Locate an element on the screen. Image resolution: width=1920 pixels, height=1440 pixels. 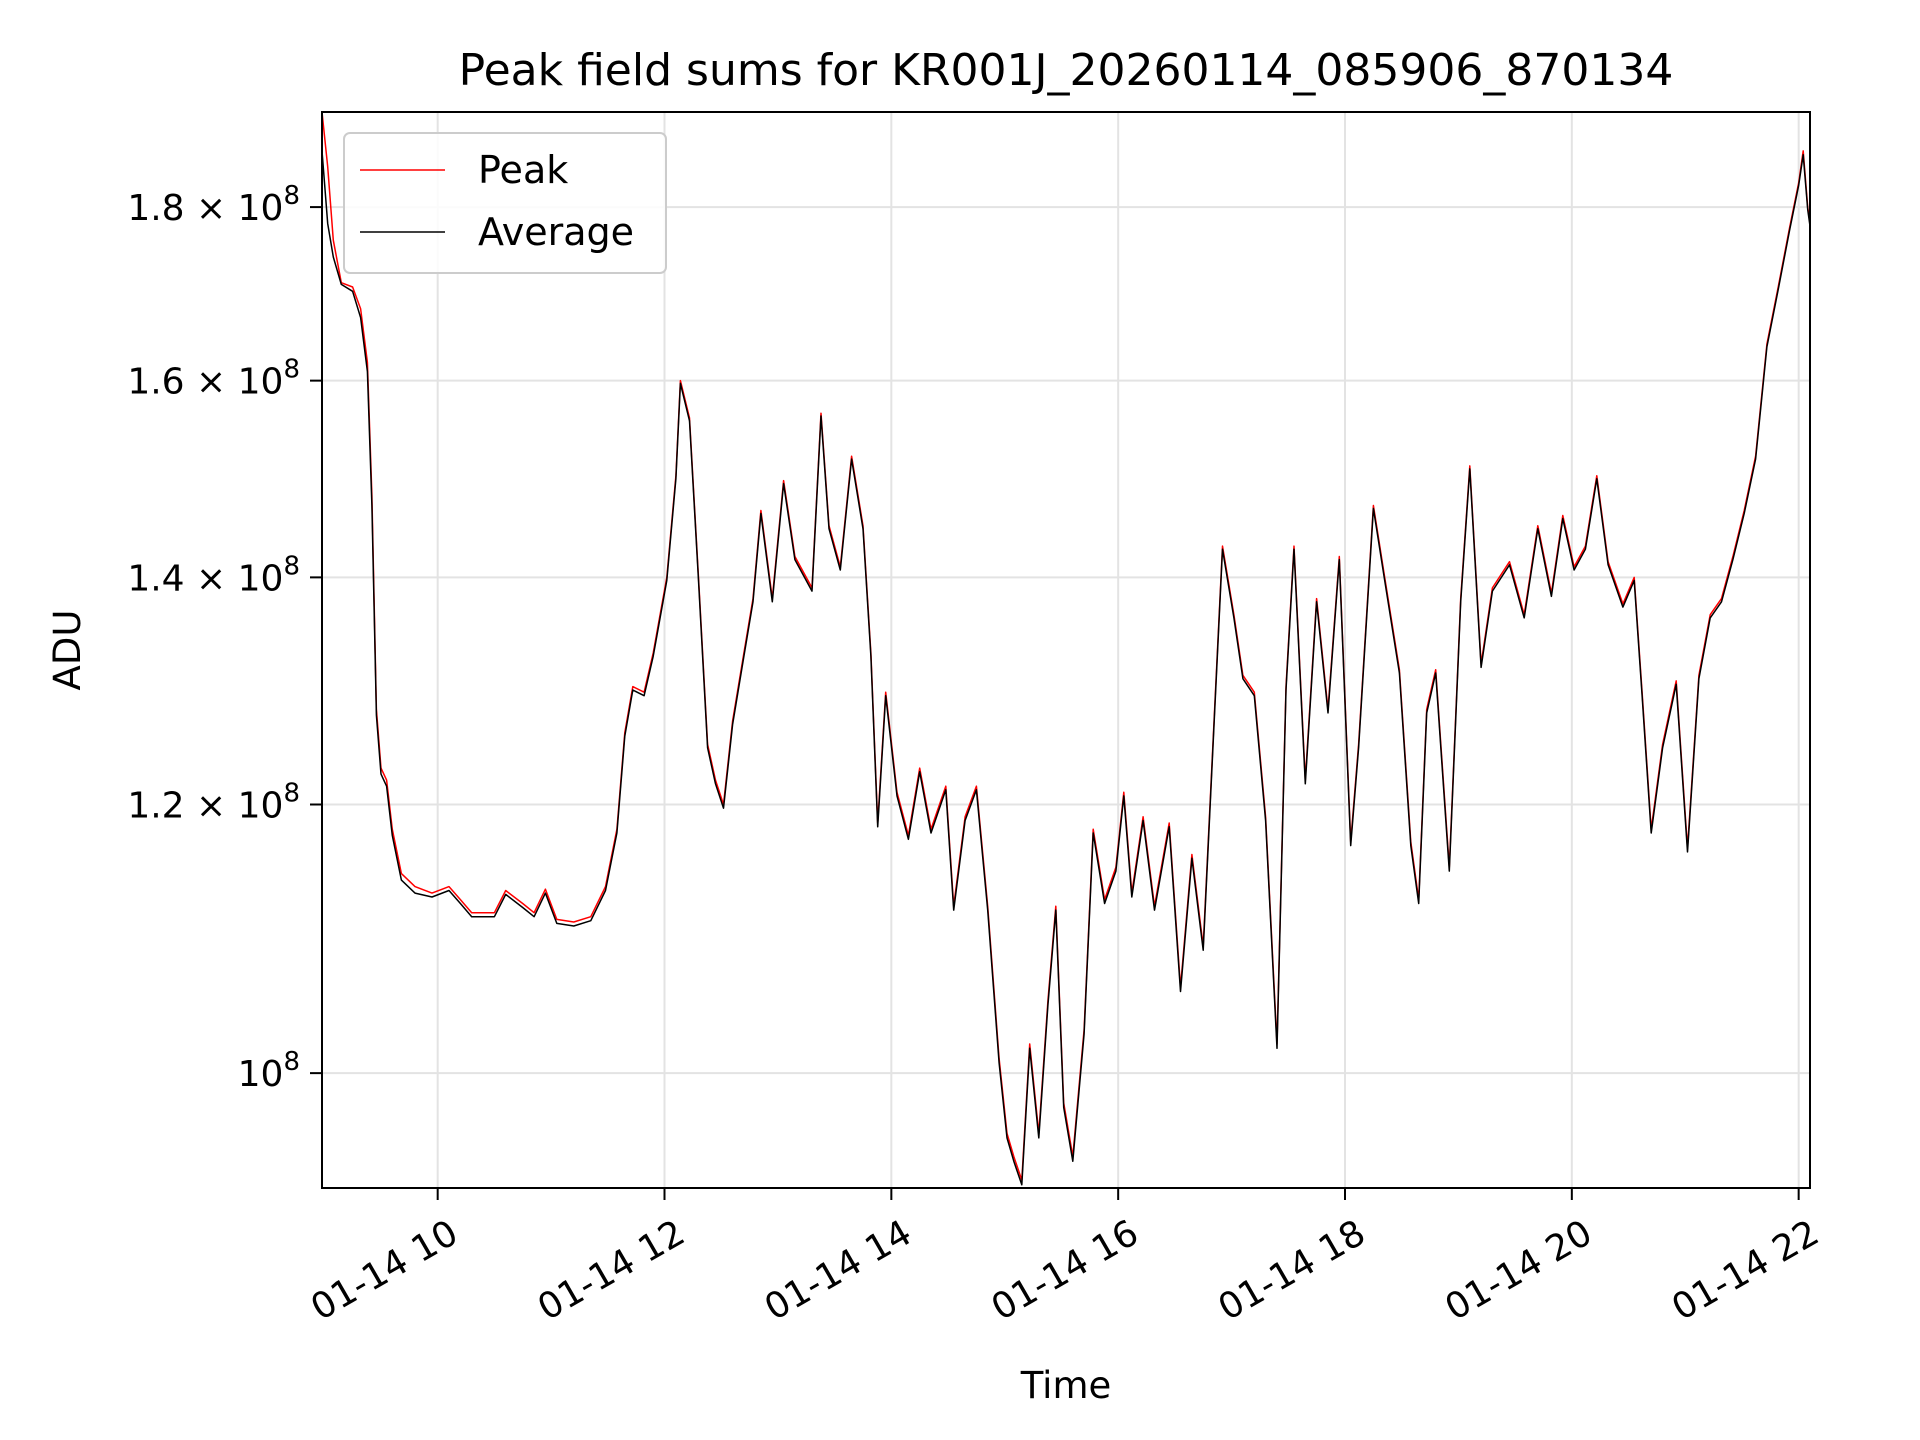
legend-label-peak: Peak is located at coordinates (523, 170).